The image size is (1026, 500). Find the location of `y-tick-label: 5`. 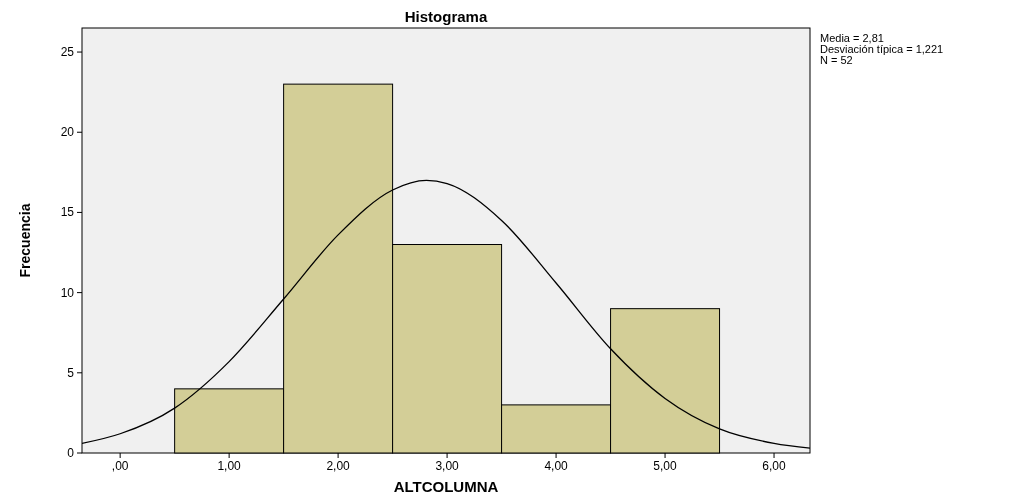

y-tick-label: 5 is located at coordinates (71, 372).